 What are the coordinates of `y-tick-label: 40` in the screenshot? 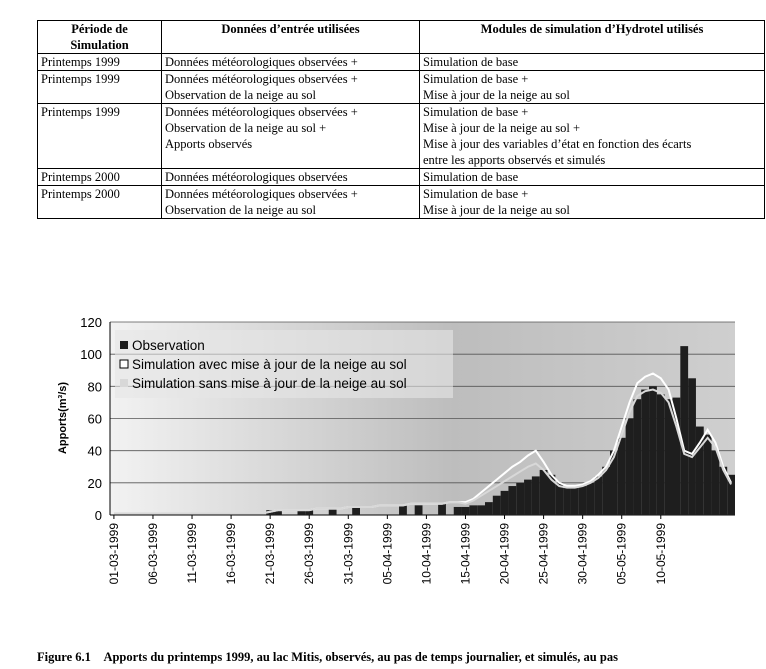 It's located at (95, 451).